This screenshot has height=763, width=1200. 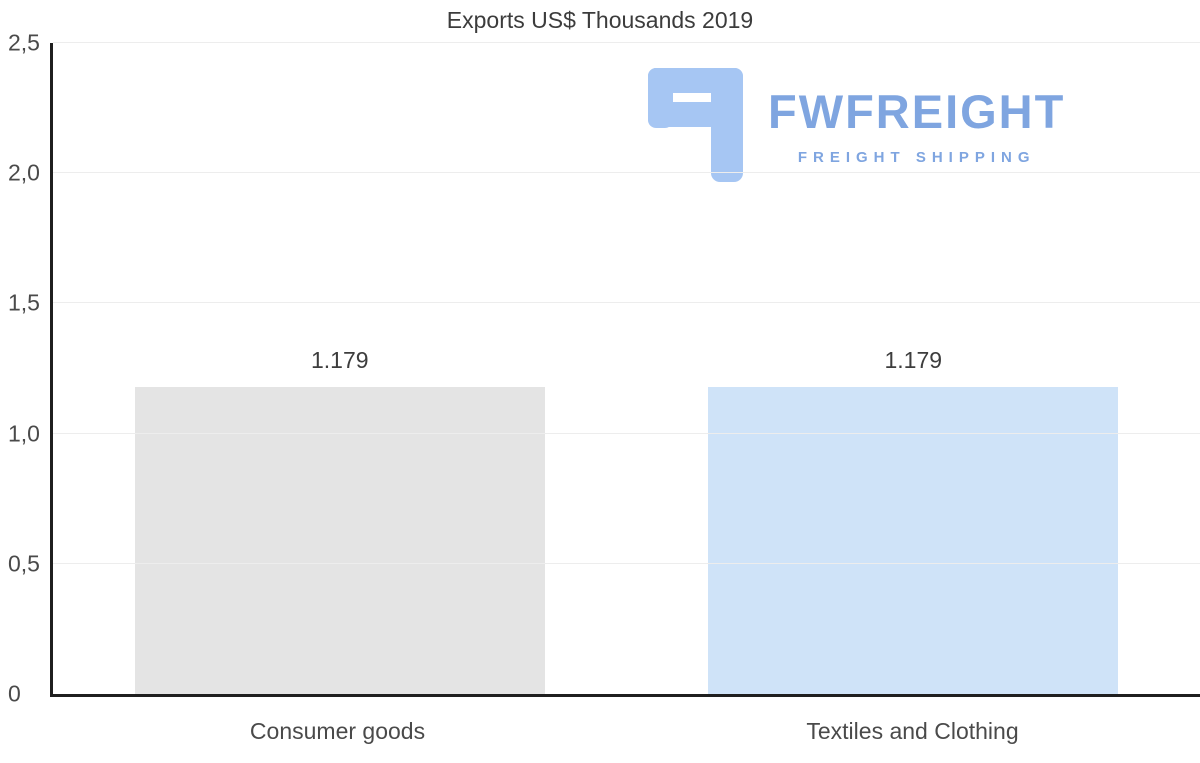 What do you see at coordinates (916, 157) in the screenshot?
I see `brand-tagline: FREIGHT SHIPPING` at bounding box center [916, 157].